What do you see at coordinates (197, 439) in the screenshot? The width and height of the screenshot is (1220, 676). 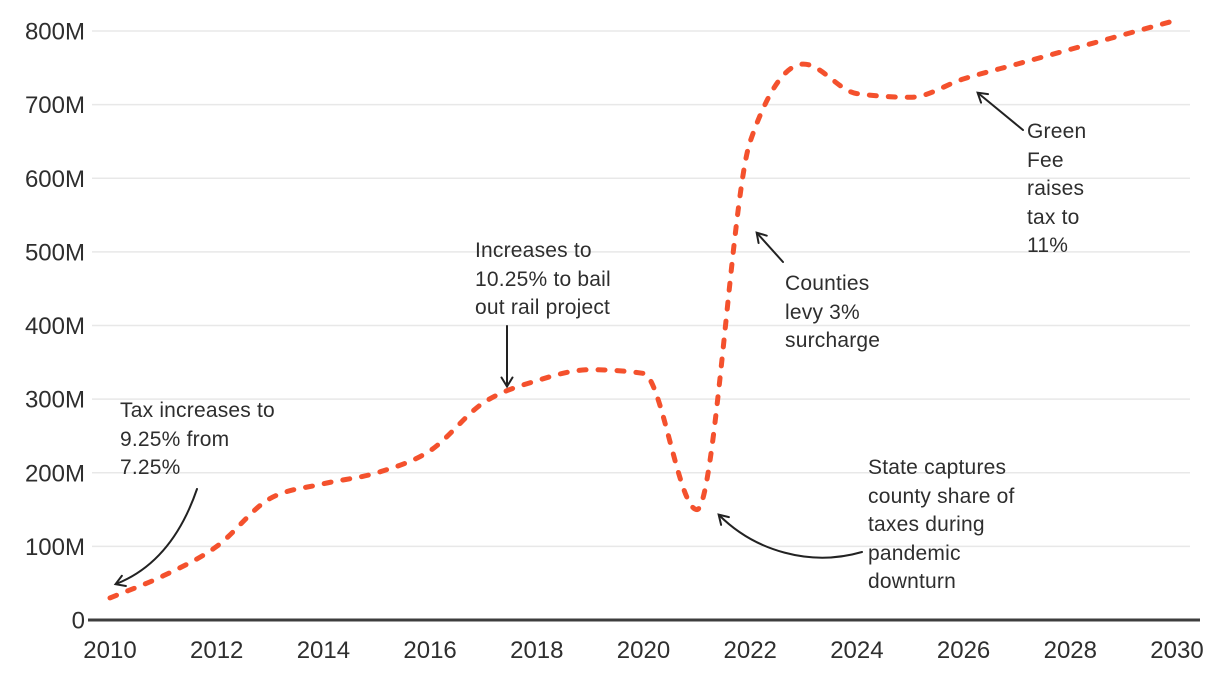 I see `annotation-tax-increase: Tax increases to 9.25% from 7.25%` at bounding box center [197, 439].